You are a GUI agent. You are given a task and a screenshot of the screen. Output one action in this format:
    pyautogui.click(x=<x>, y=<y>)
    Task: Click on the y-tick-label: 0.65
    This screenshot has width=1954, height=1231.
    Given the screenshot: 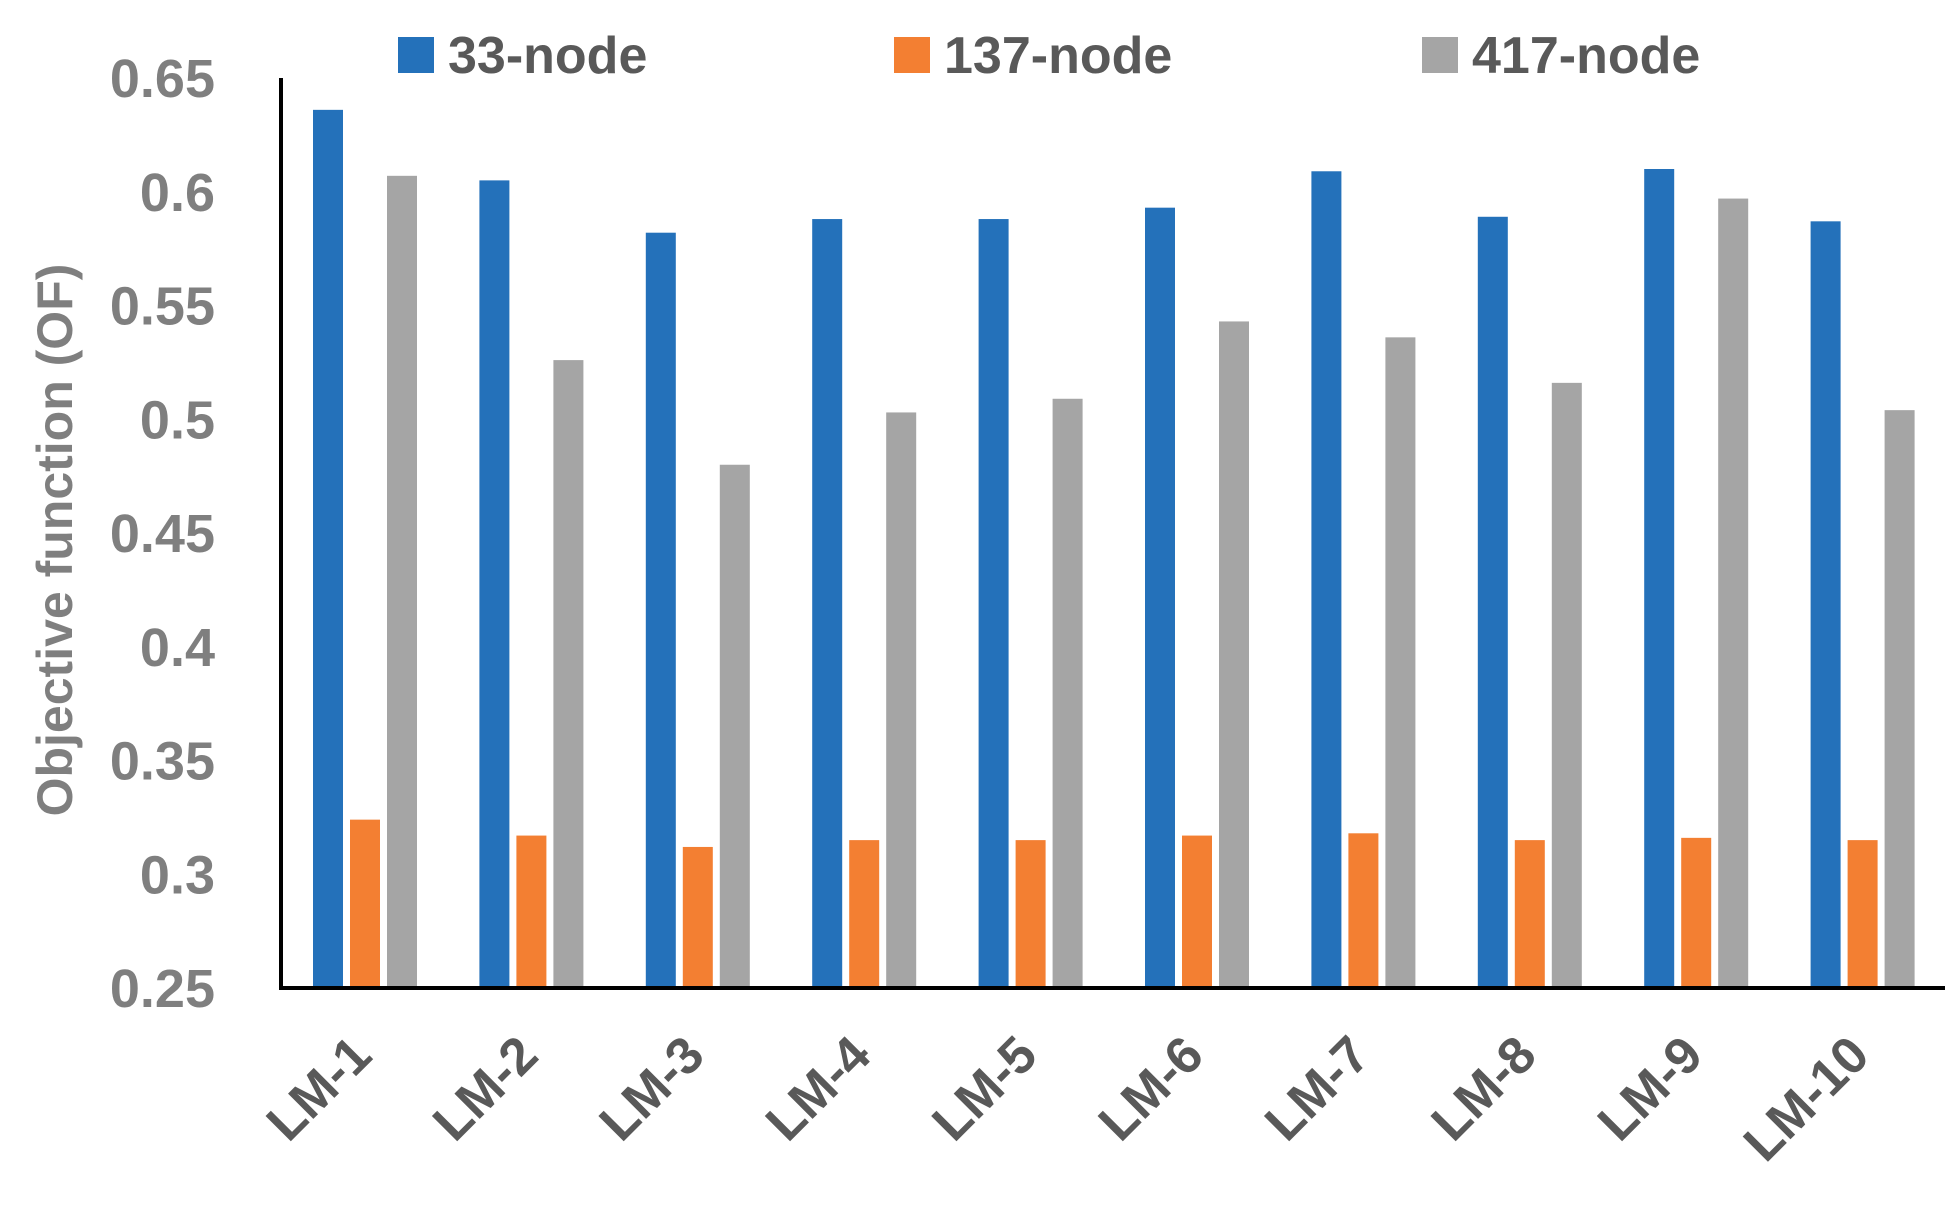 What is the action you would take?
    pyautogui.click(x=162, y=79)
    